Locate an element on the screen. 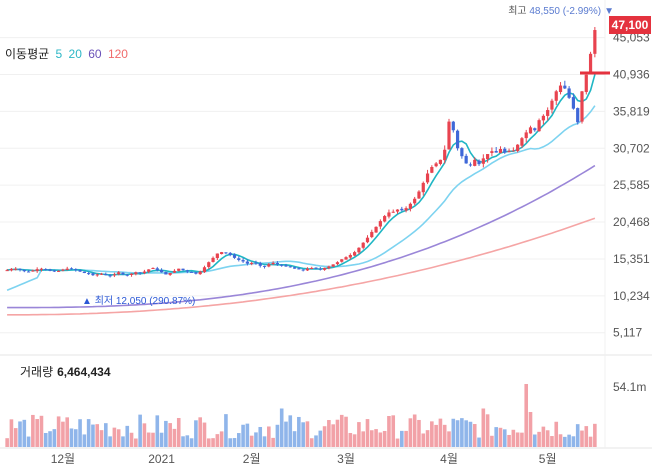 This screenshot has height=468, width=652. current-price-tag: 47,100 is located at coordinates (630, 25).